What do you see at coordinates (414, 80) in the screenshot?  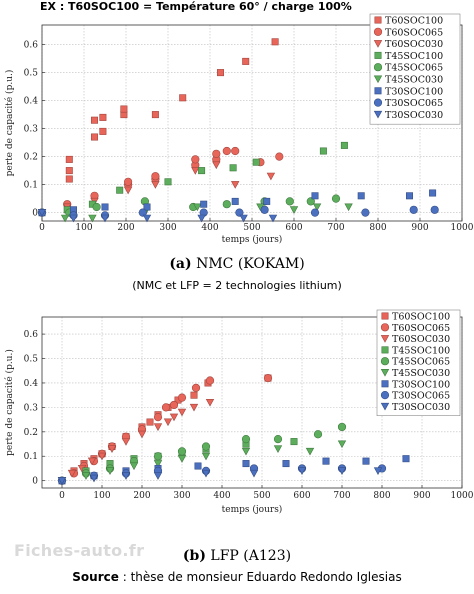 I see `legend-label: T45SOC030` at bounding box center [414, 80].